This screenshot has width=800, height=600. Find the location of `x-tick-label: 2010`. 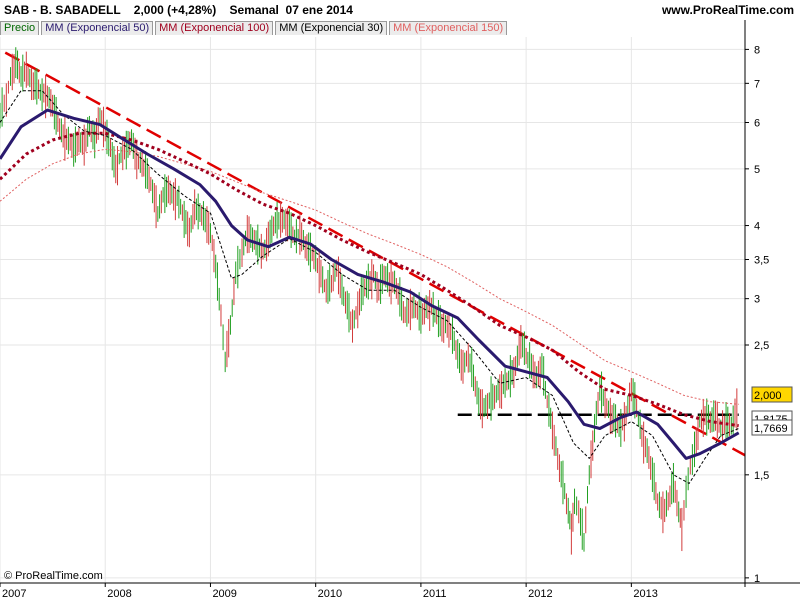

x-tick-label: 2010 is located at coordinates (330, 594).